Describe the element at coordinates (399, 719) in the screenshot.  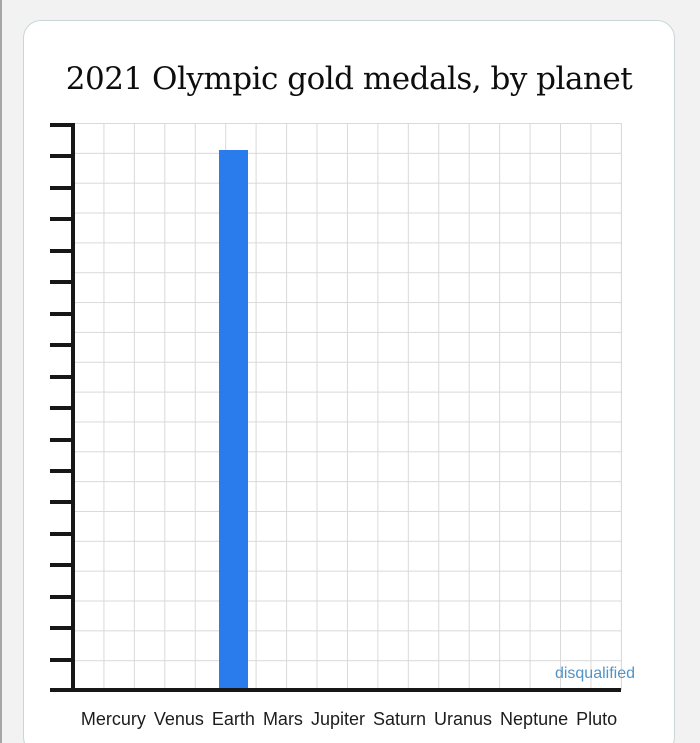
I see `x-label-saturn: Saturn` at that location.